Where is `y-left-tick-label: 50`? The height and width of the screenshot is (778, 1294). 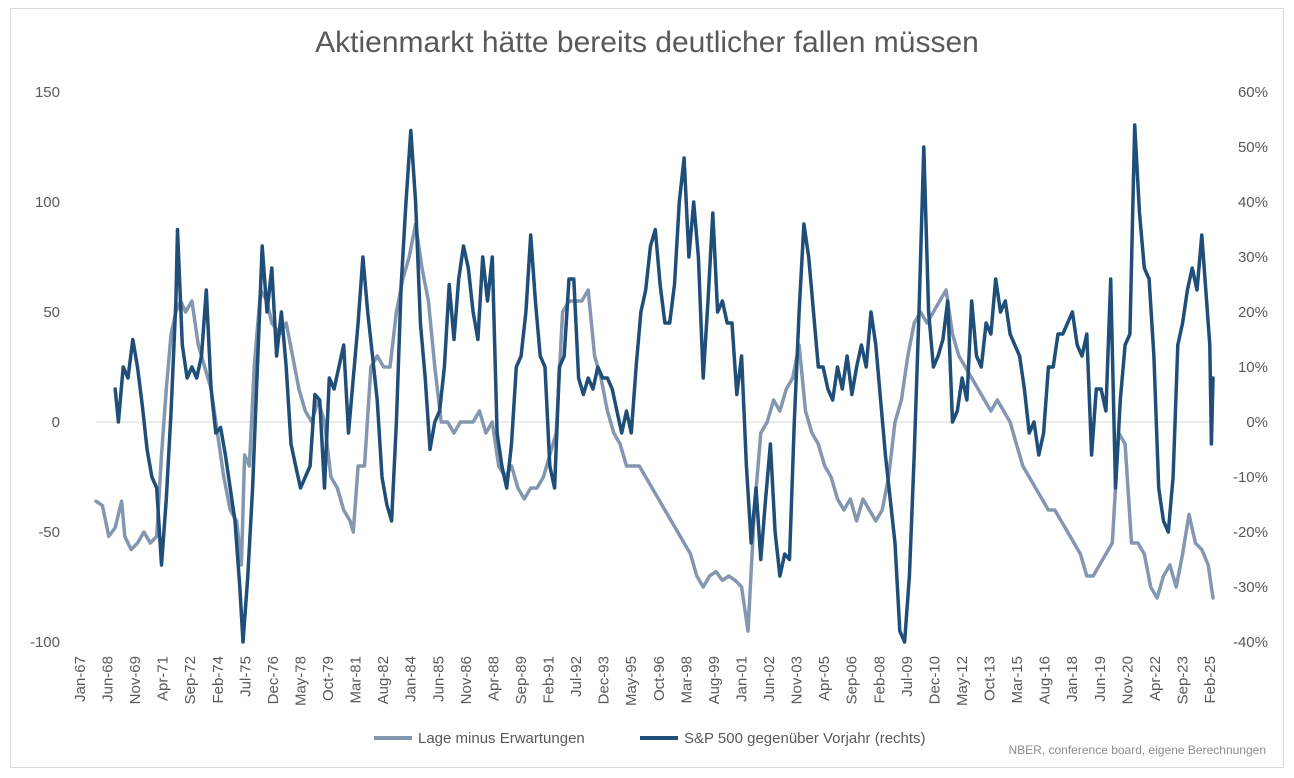 y-left-tick-label: 50 is located at coordinates (51, 312).